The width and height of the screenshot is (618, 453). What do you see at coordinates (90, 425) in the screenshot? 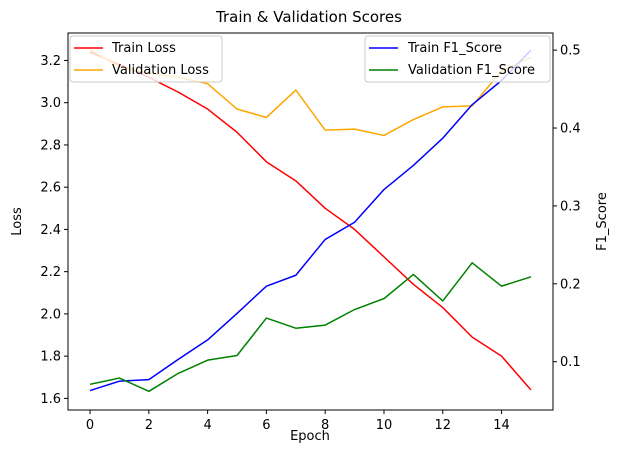
I see `x-tick-label: 0` at bounding box center [90, 425].